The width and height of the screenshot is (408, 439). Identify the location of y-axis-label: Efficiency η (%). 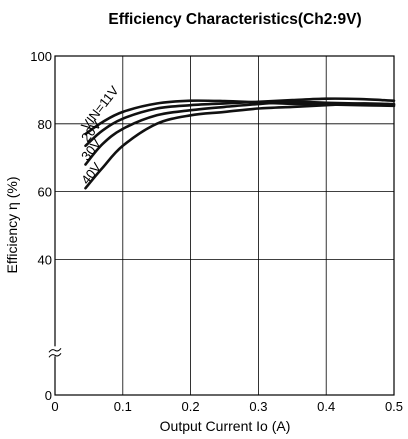
(12, 225).